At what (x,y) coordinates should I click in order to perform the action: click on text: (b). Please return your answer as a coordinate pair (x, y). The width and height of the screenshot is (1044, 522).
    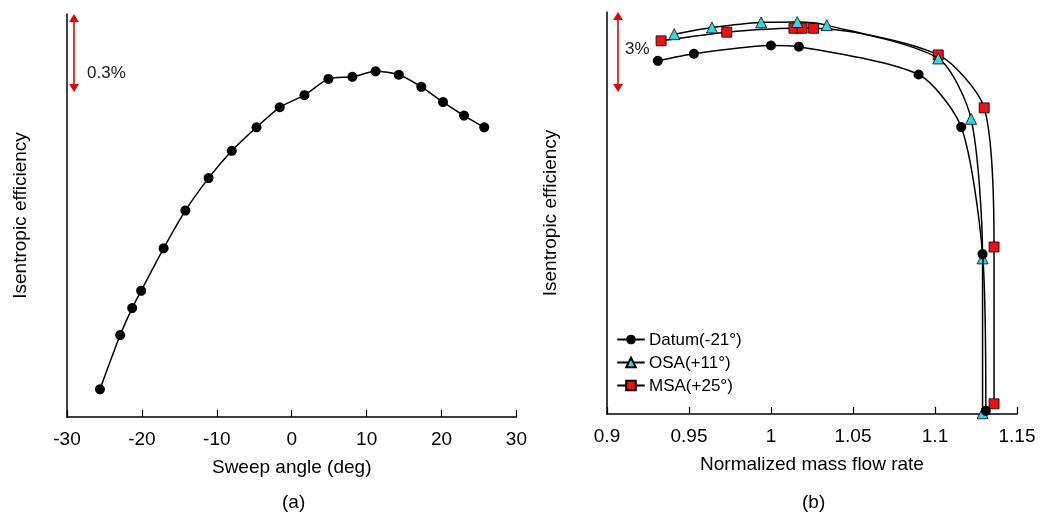
    Looking at the image, I should click on (814, 501).